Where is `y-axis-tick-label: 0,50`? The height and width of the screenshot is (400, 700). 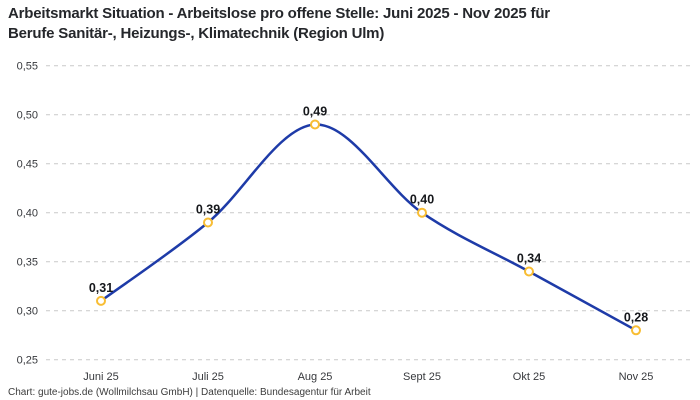
y-axis-tick-label: 0,50 is located at coordinates (27, 116).